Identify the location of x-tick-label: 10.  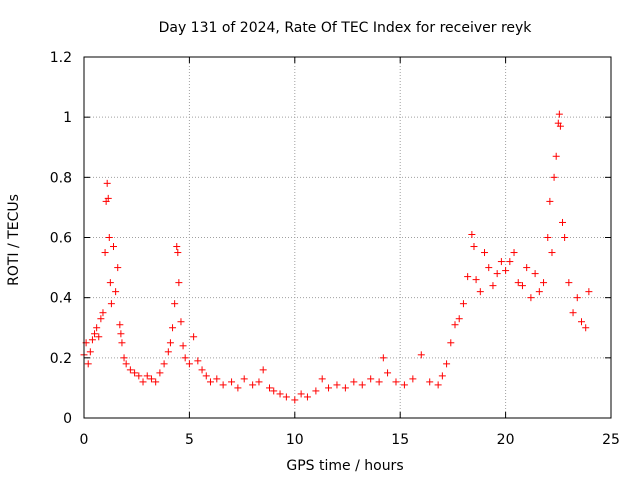
(295, 440).